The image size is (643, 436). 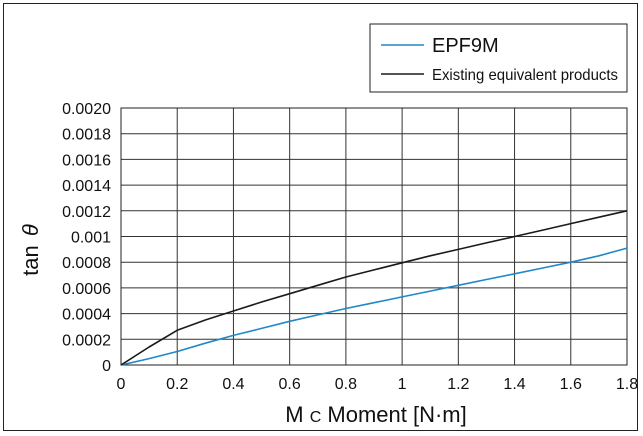 What do you see at coordinates (30, 260) in the screenshot?
I see `y-axis-title-main: tan` at bounding box center [30, 260].